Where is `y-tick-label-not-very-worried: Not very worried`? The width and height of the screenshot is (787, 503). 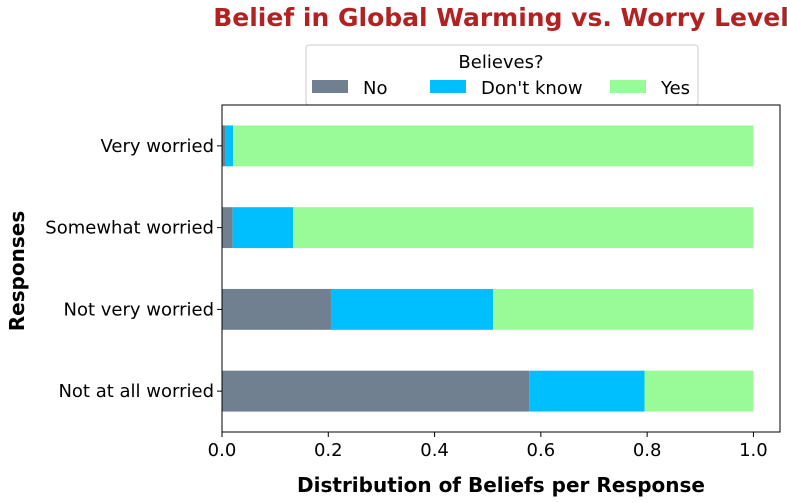
y-tick-label-not-very-worried: Not very worried is located at coordinates (139, 309).